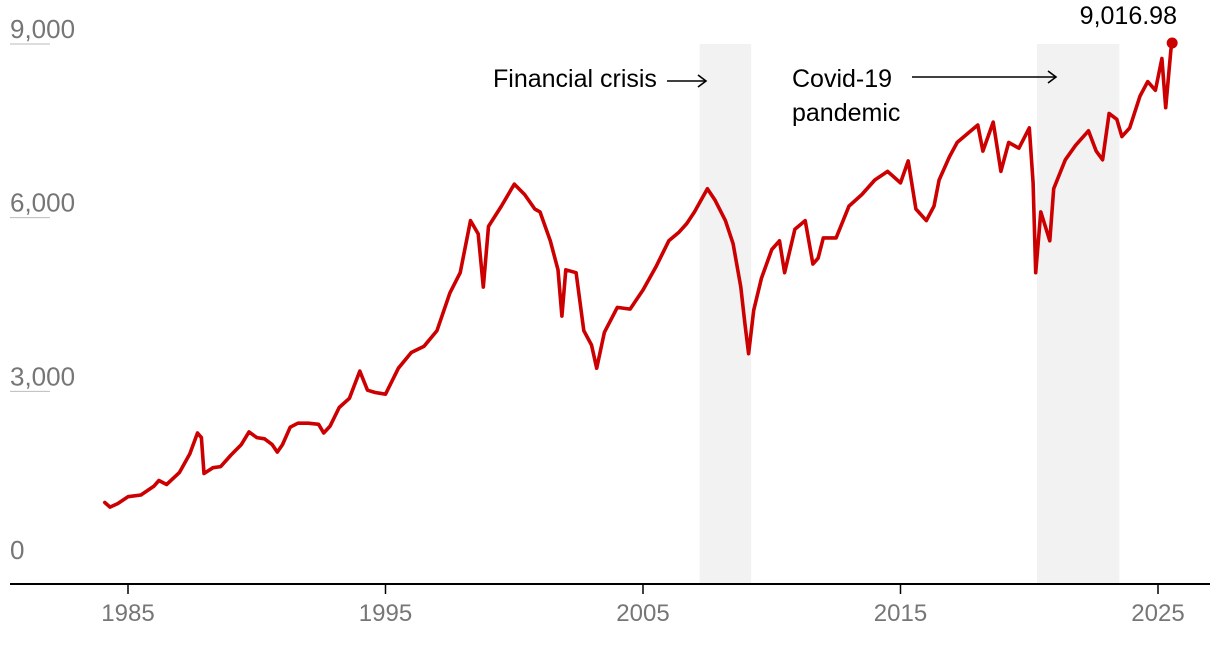 The image size is (1220, 646). What do you see at coordinates (17, 550) in the screenshot?
I see `y-tick-label: 0` at bounding box center [17, 550].